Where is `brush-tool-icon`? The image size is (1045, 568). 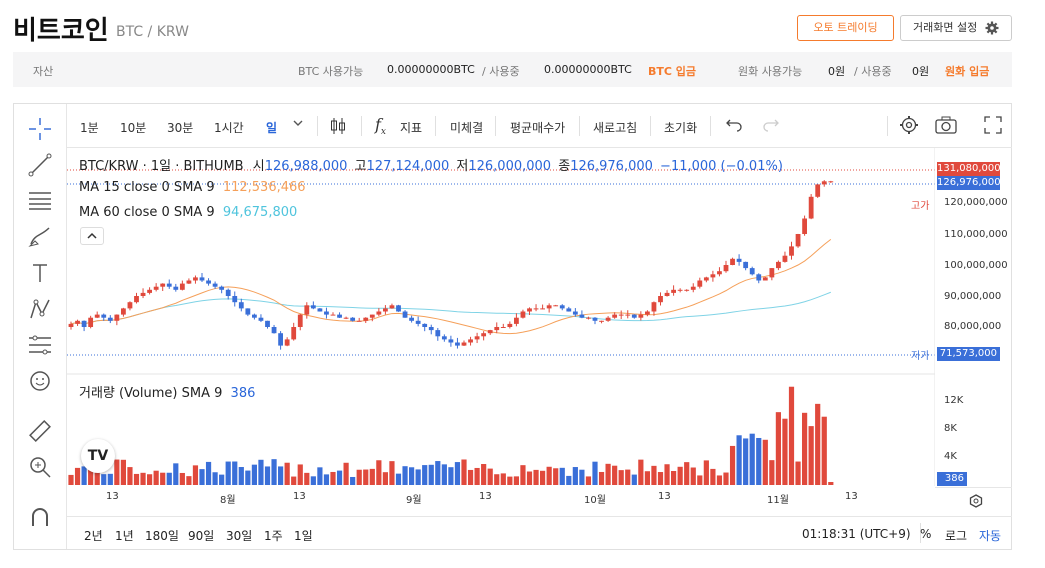 brush-tool-icon is located at coordinates (40, 237).